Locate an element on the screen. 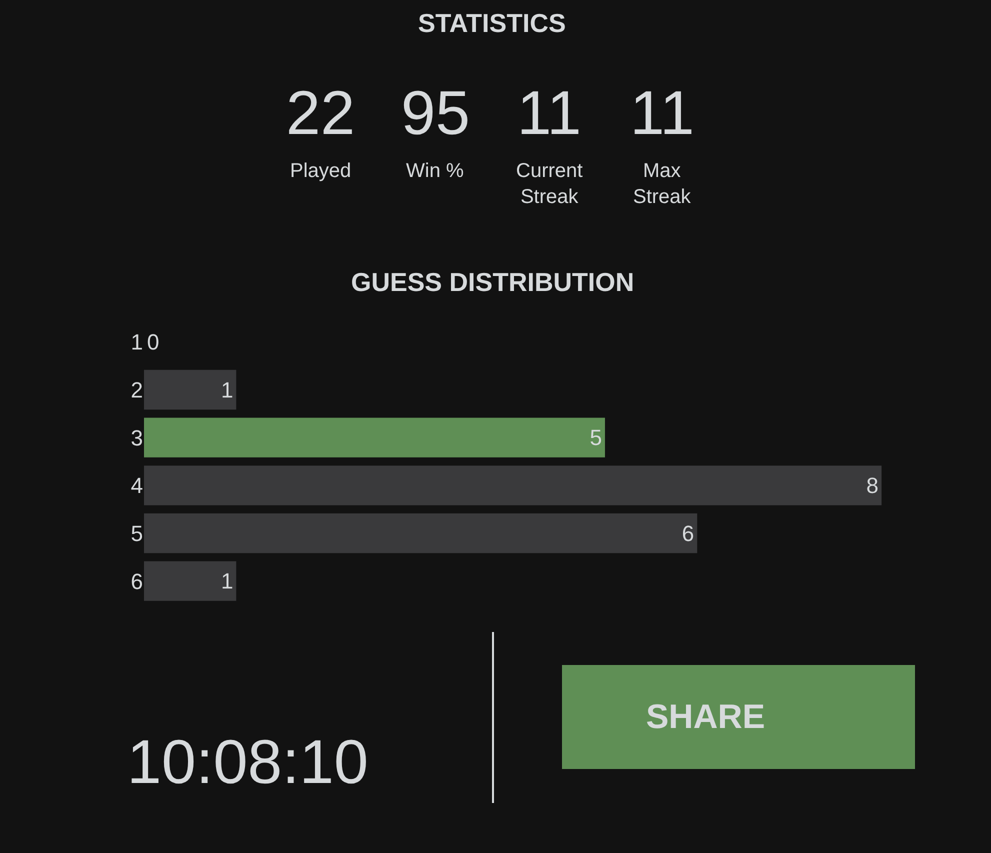  y-tick-label: 1 is located at coordinates (136, 342).